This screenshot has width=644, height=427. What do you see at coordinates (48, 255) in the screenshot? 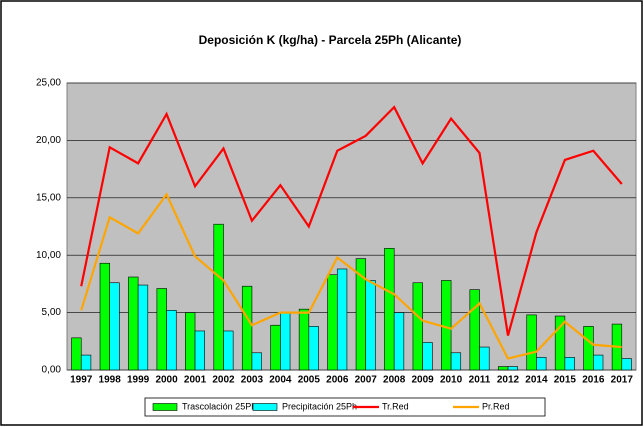
I see `y-tick-label: 10,00` at bounding box center [48, 255].